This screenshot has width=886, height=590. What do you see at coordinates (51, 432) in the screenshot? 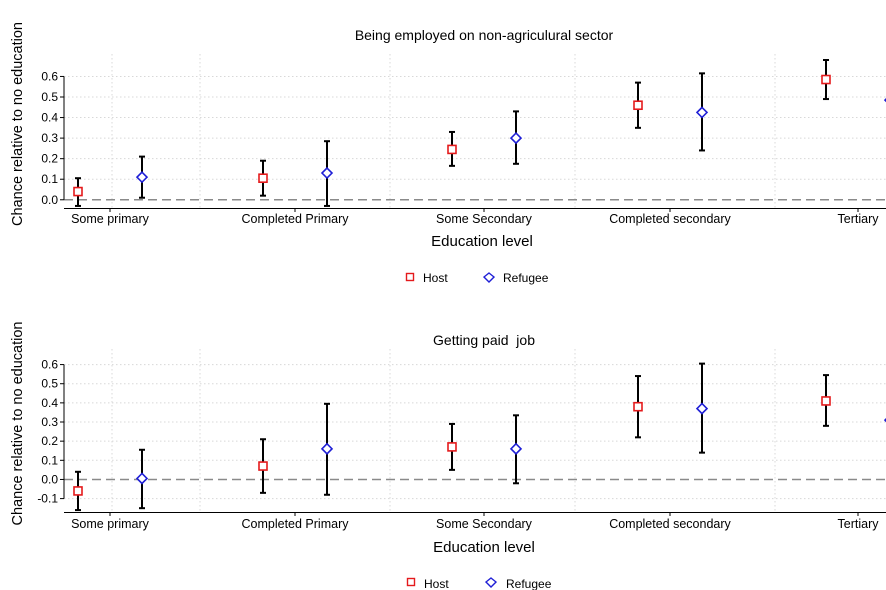
I see `y-axis: -0.1 0.0 0.1 0.2 0.3 0.4 0.5 0.6` at bounding box center [51, 432].